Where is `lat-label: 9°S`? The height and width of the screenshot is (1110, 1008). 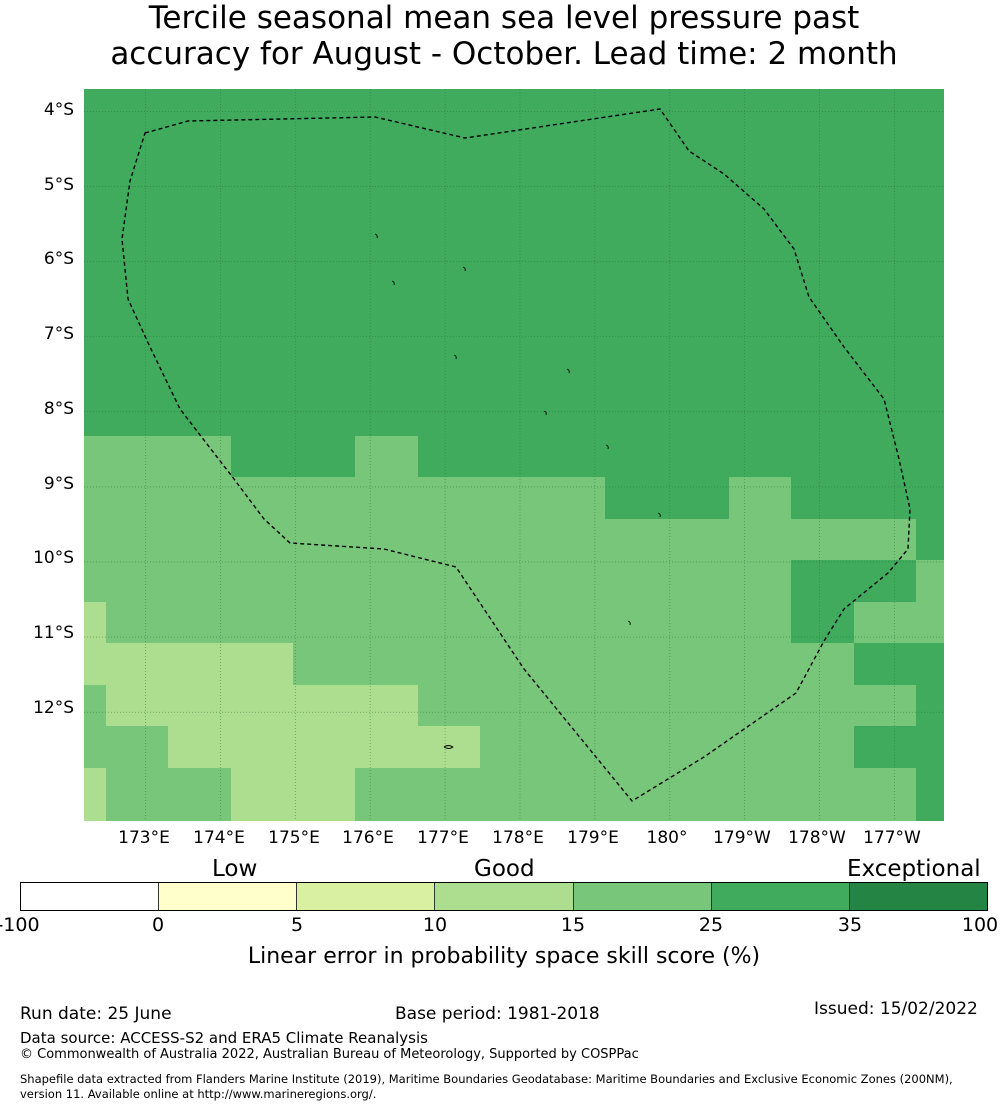 lat-label: 9°S is located at coordinates (58, 484).